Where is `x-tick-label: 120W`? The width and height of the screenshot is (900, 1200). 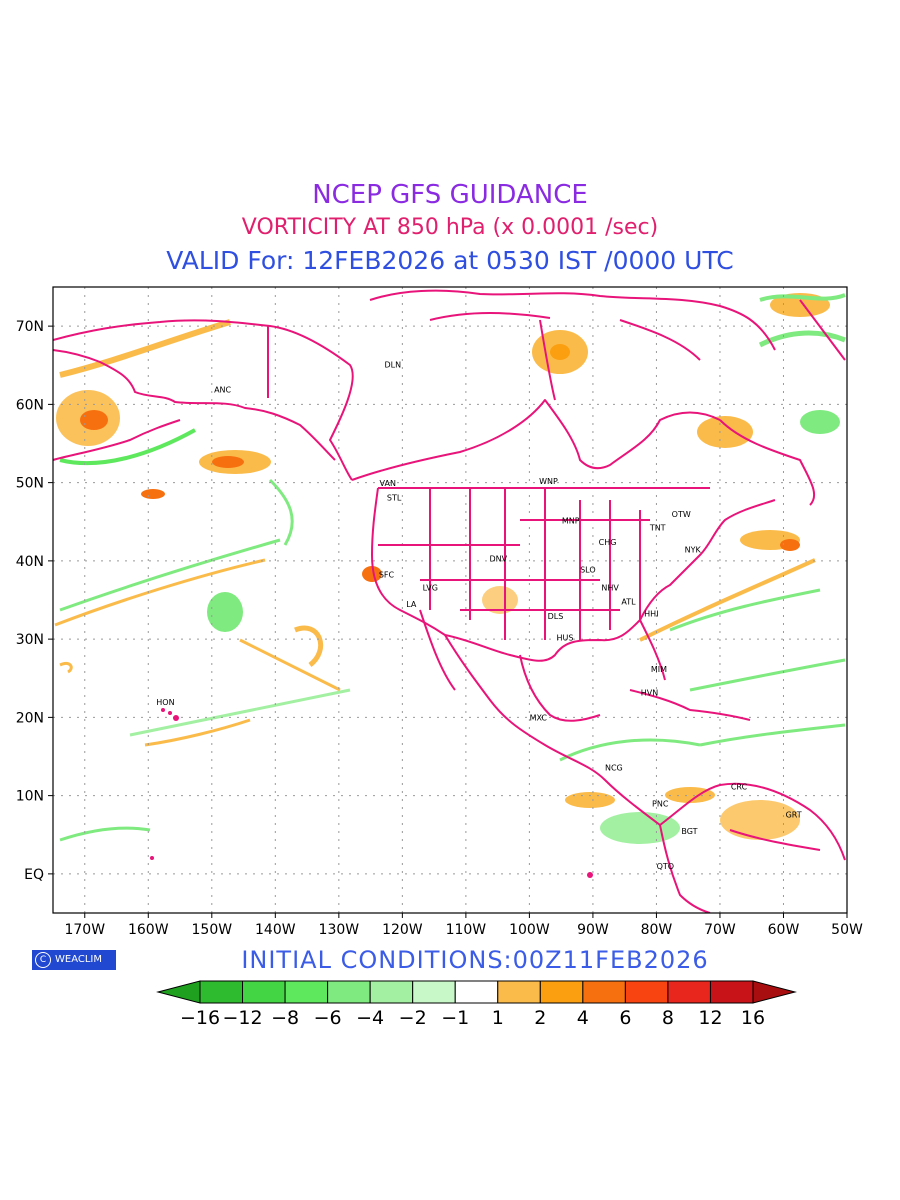 x-tick-label: 120W is located at coordinates (402, 930).